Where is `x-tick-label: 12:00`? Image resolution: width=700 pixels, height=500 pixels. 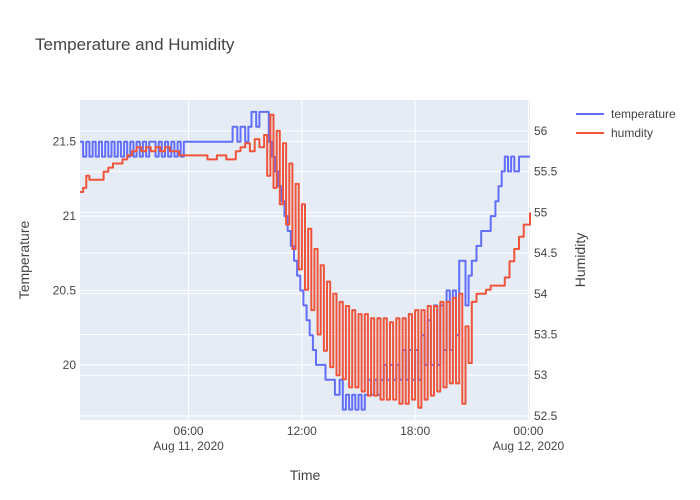 x-tick-label: 12:00 is located at coordinates (302, 431).